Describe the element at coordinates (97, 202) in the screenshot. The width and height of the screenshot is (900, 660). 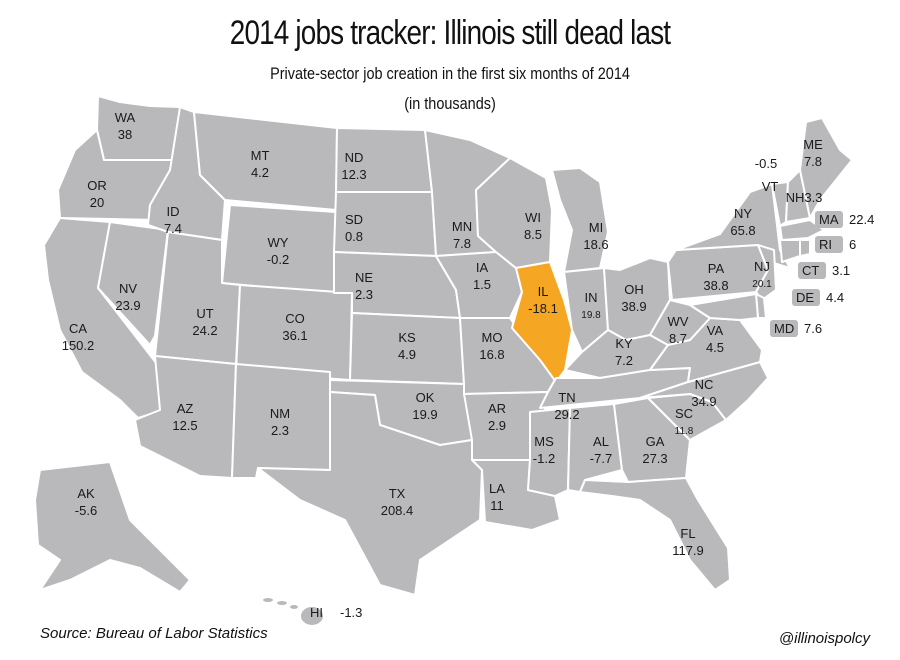
I see `state-value-or: 20` at that location.